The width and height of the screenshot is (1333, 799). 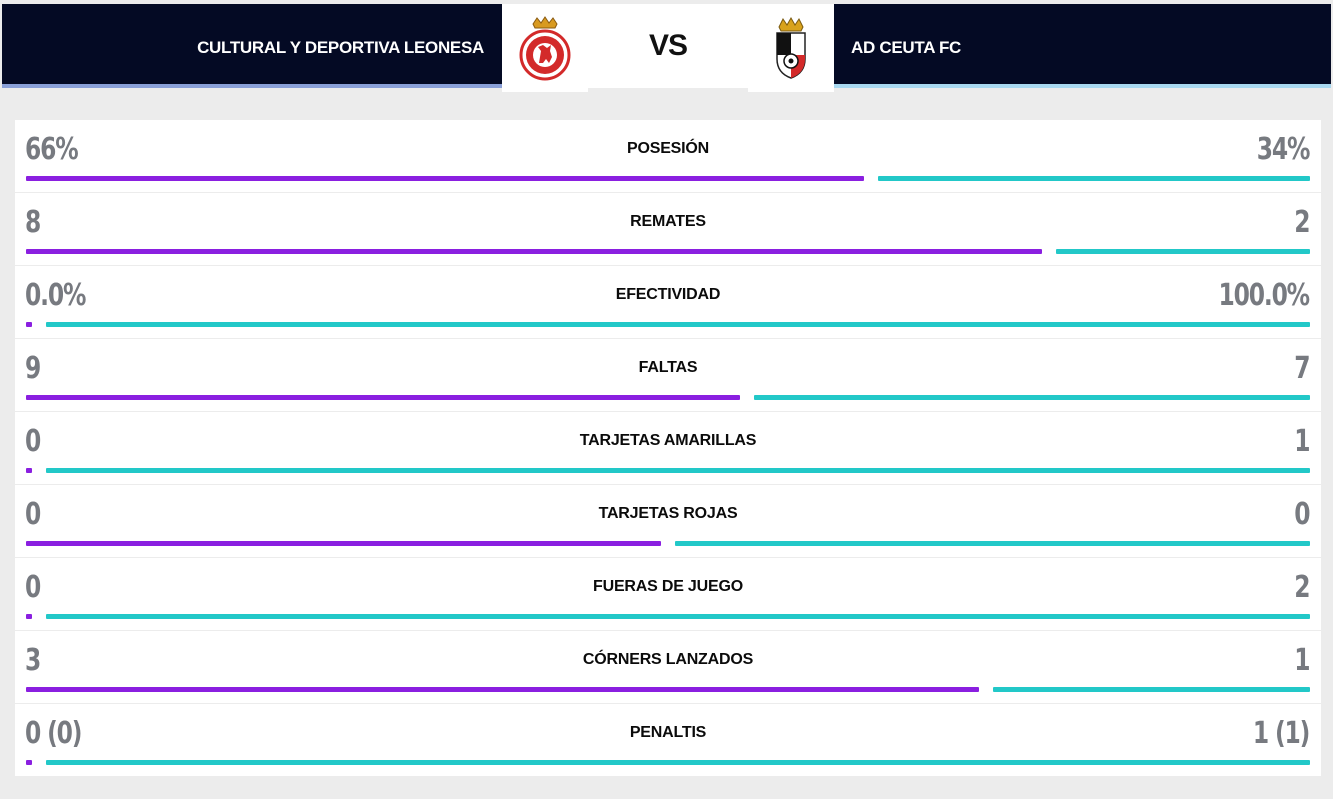 What do you see at coordinates (33, 368) in the screenshot?
I see `home-stat-value: 9` at bounding box center [33, 368].